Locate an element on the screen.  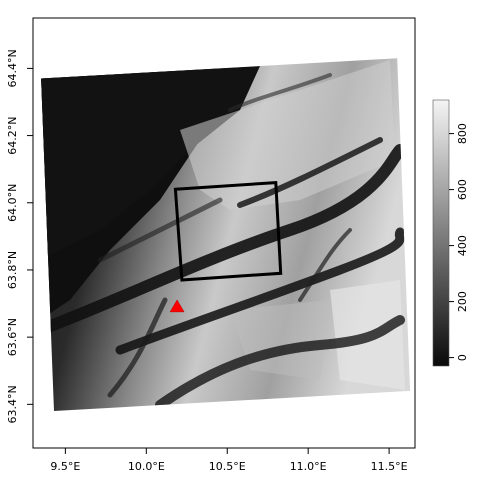
colorbar-tick-label: 0 is located at coordinates (462, 357).